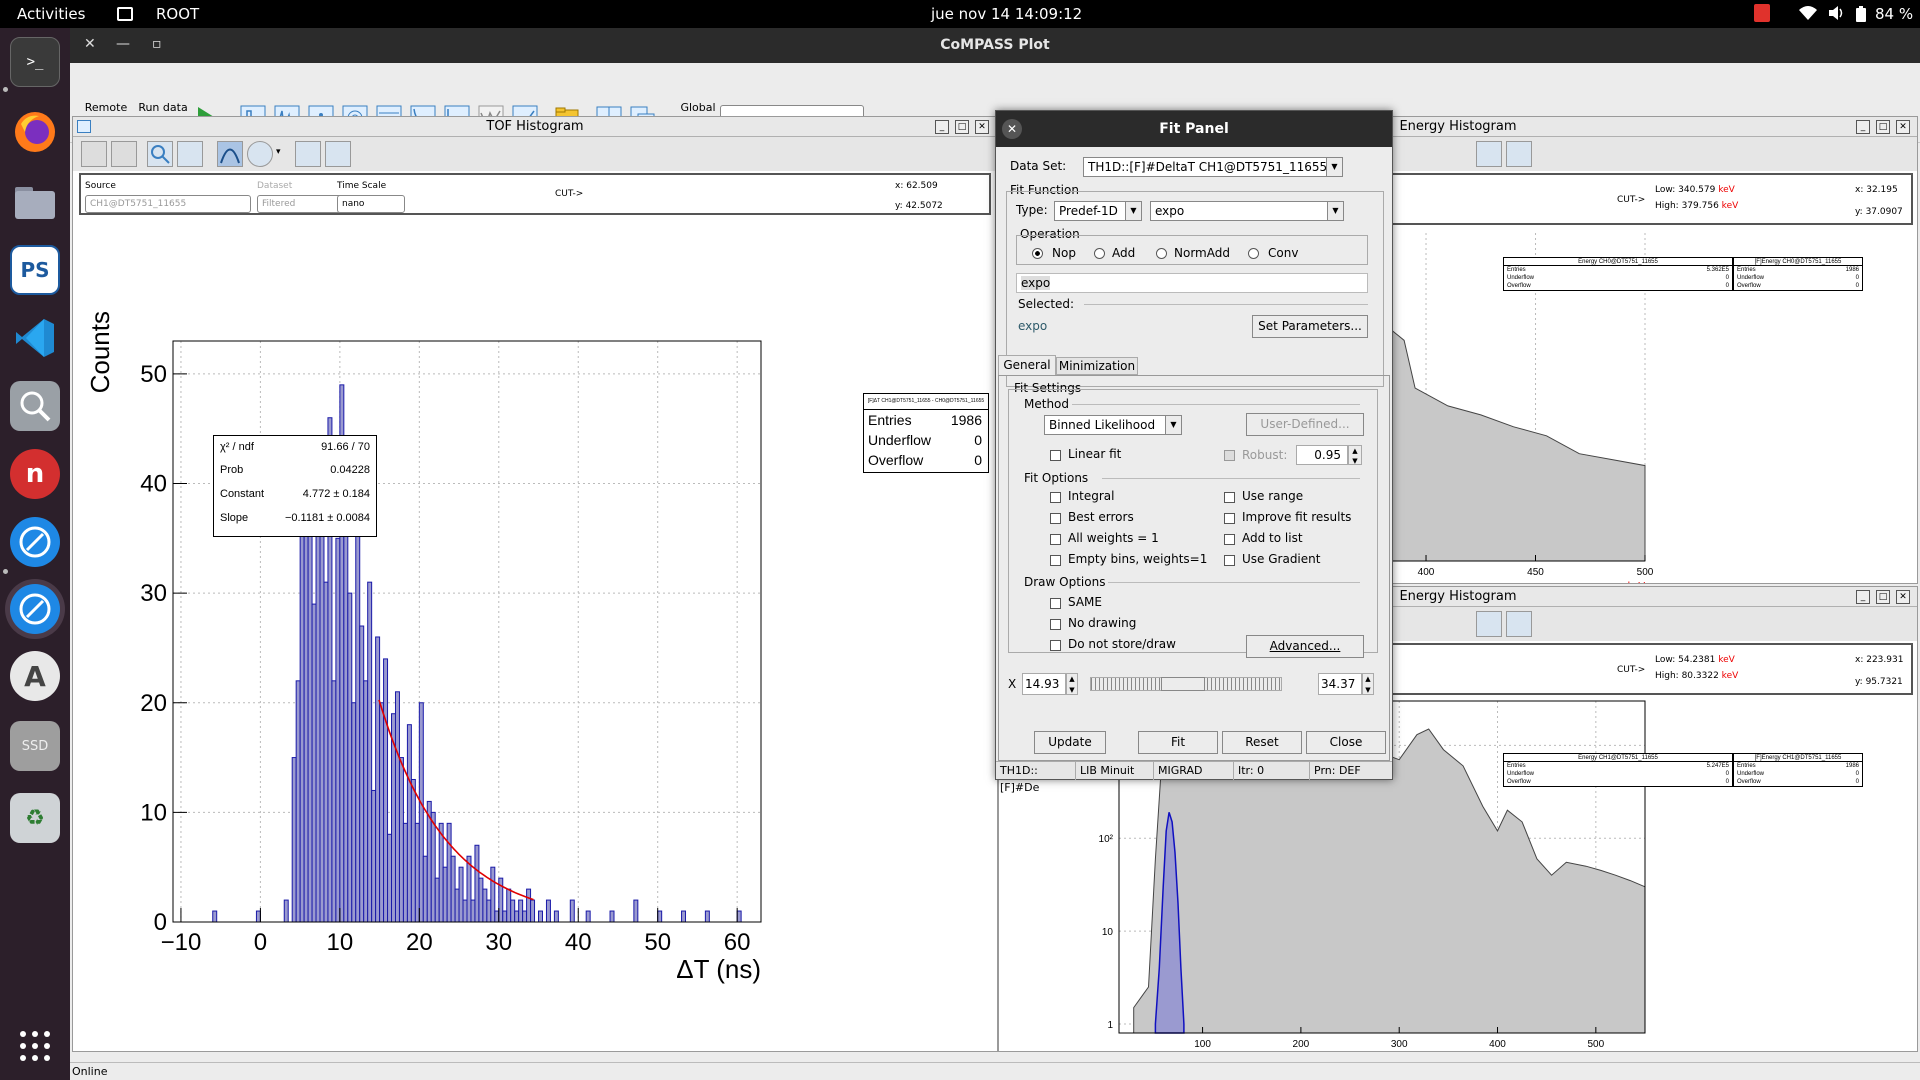 Image resolution: width=1920 pixels, height=1080 pixels. What do you see at coordinates (1055, 518) in the screenshot?
I see `best-errors-checkbox` at bounding box center [1055, 518].